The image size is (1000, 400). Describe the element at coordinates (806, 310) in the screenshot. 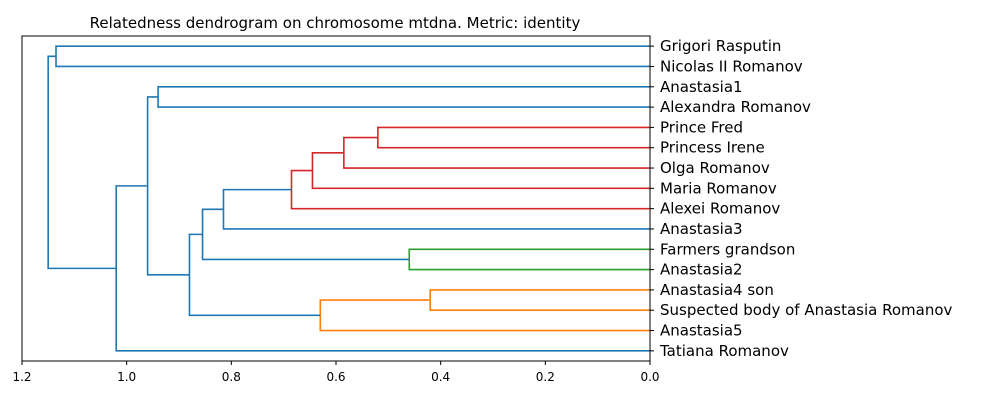

I see `leaf-label: Suspected body of Anastasia Romanov` at that location.